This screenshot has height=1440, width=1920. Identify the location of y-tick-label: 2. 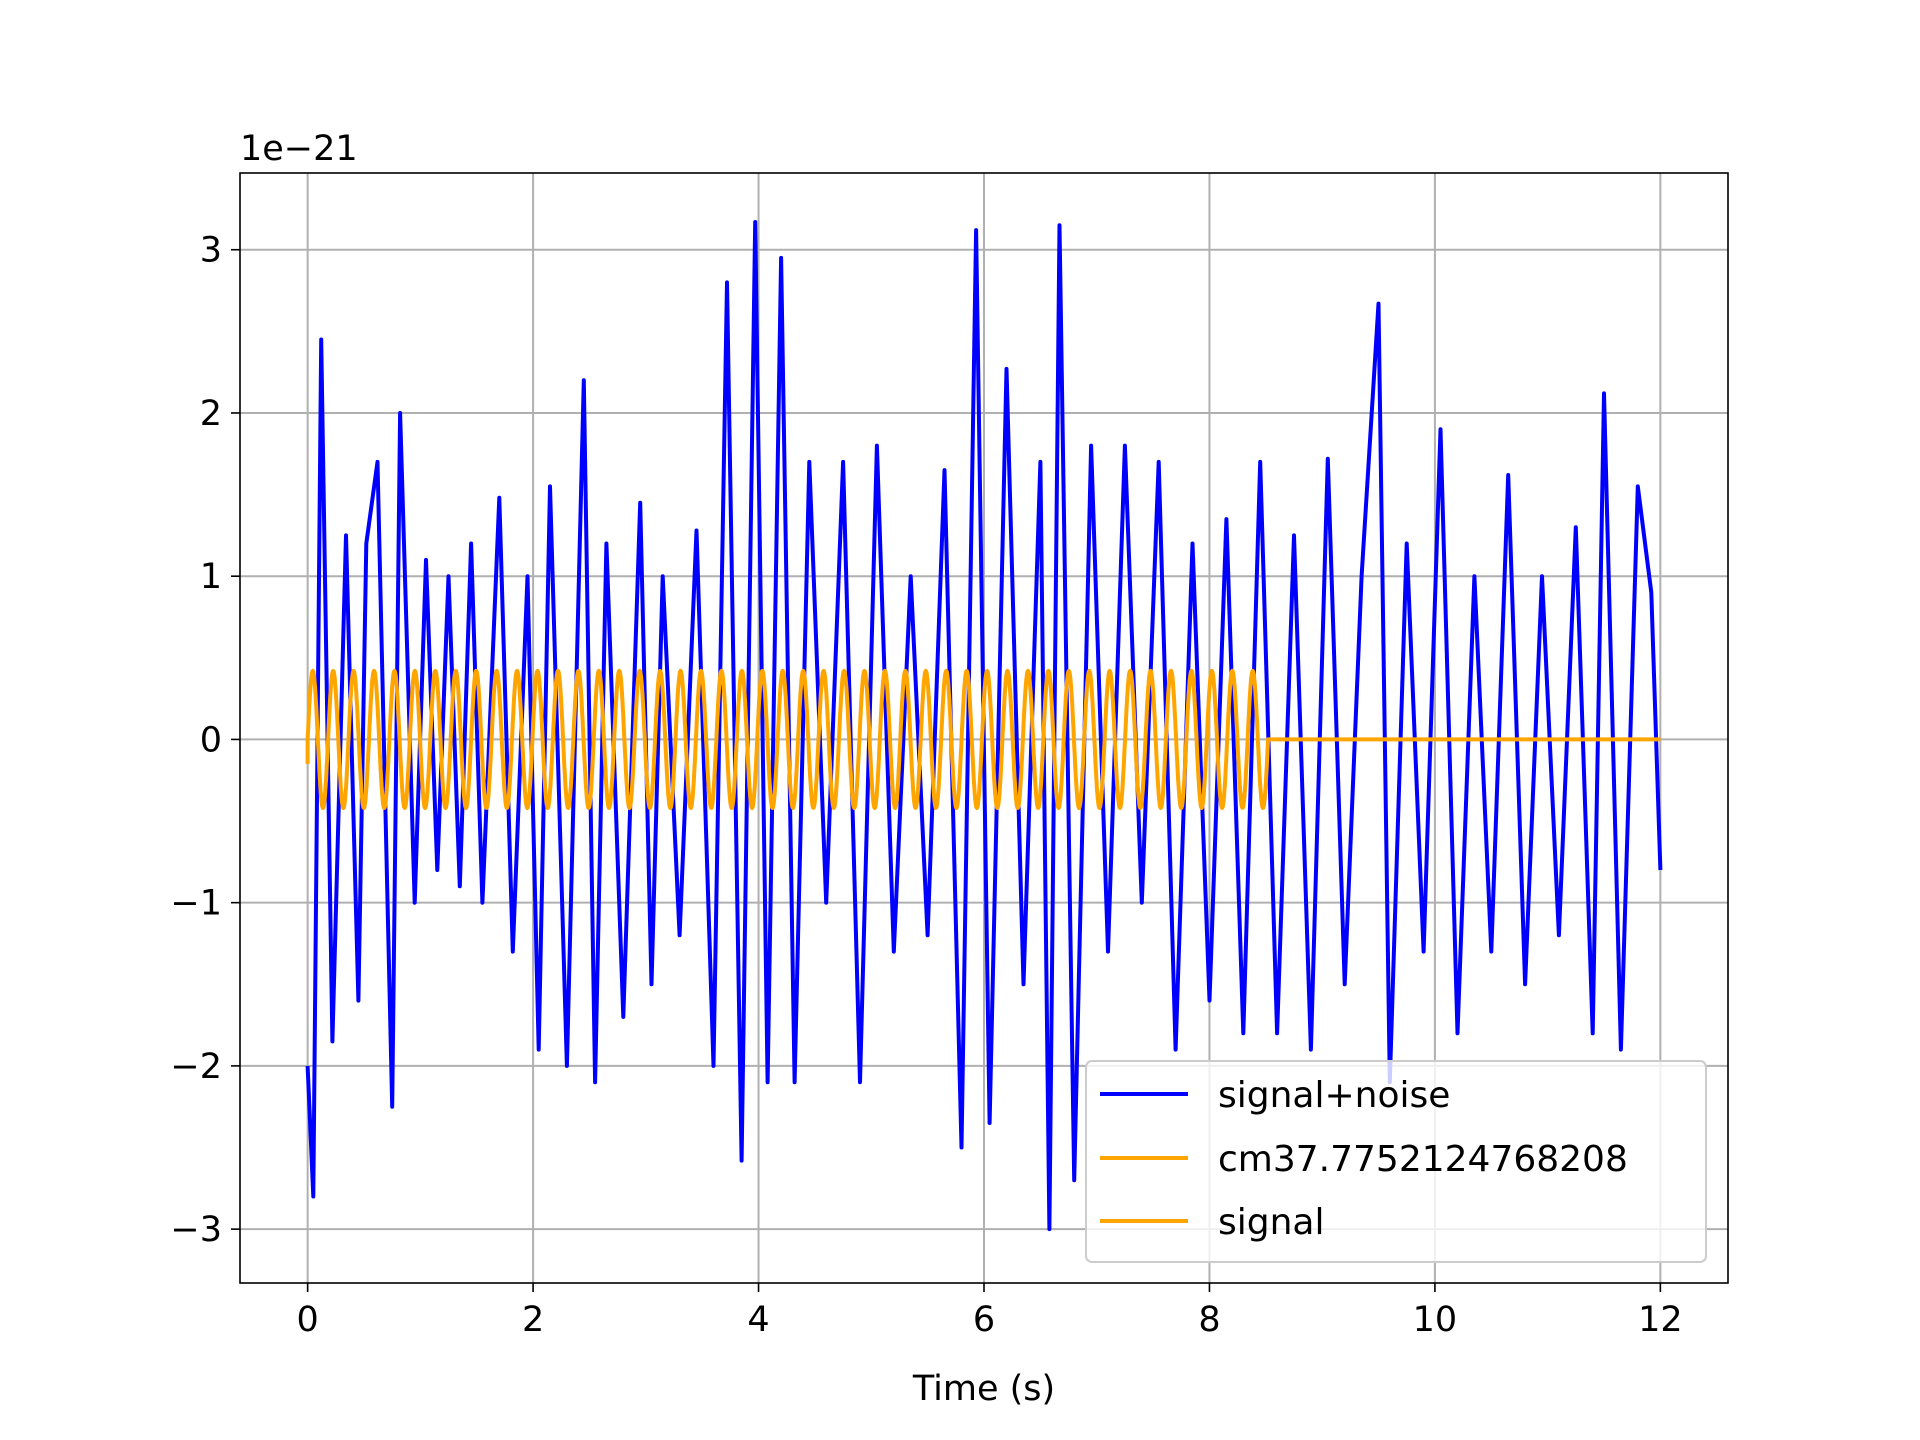
(211, 414).